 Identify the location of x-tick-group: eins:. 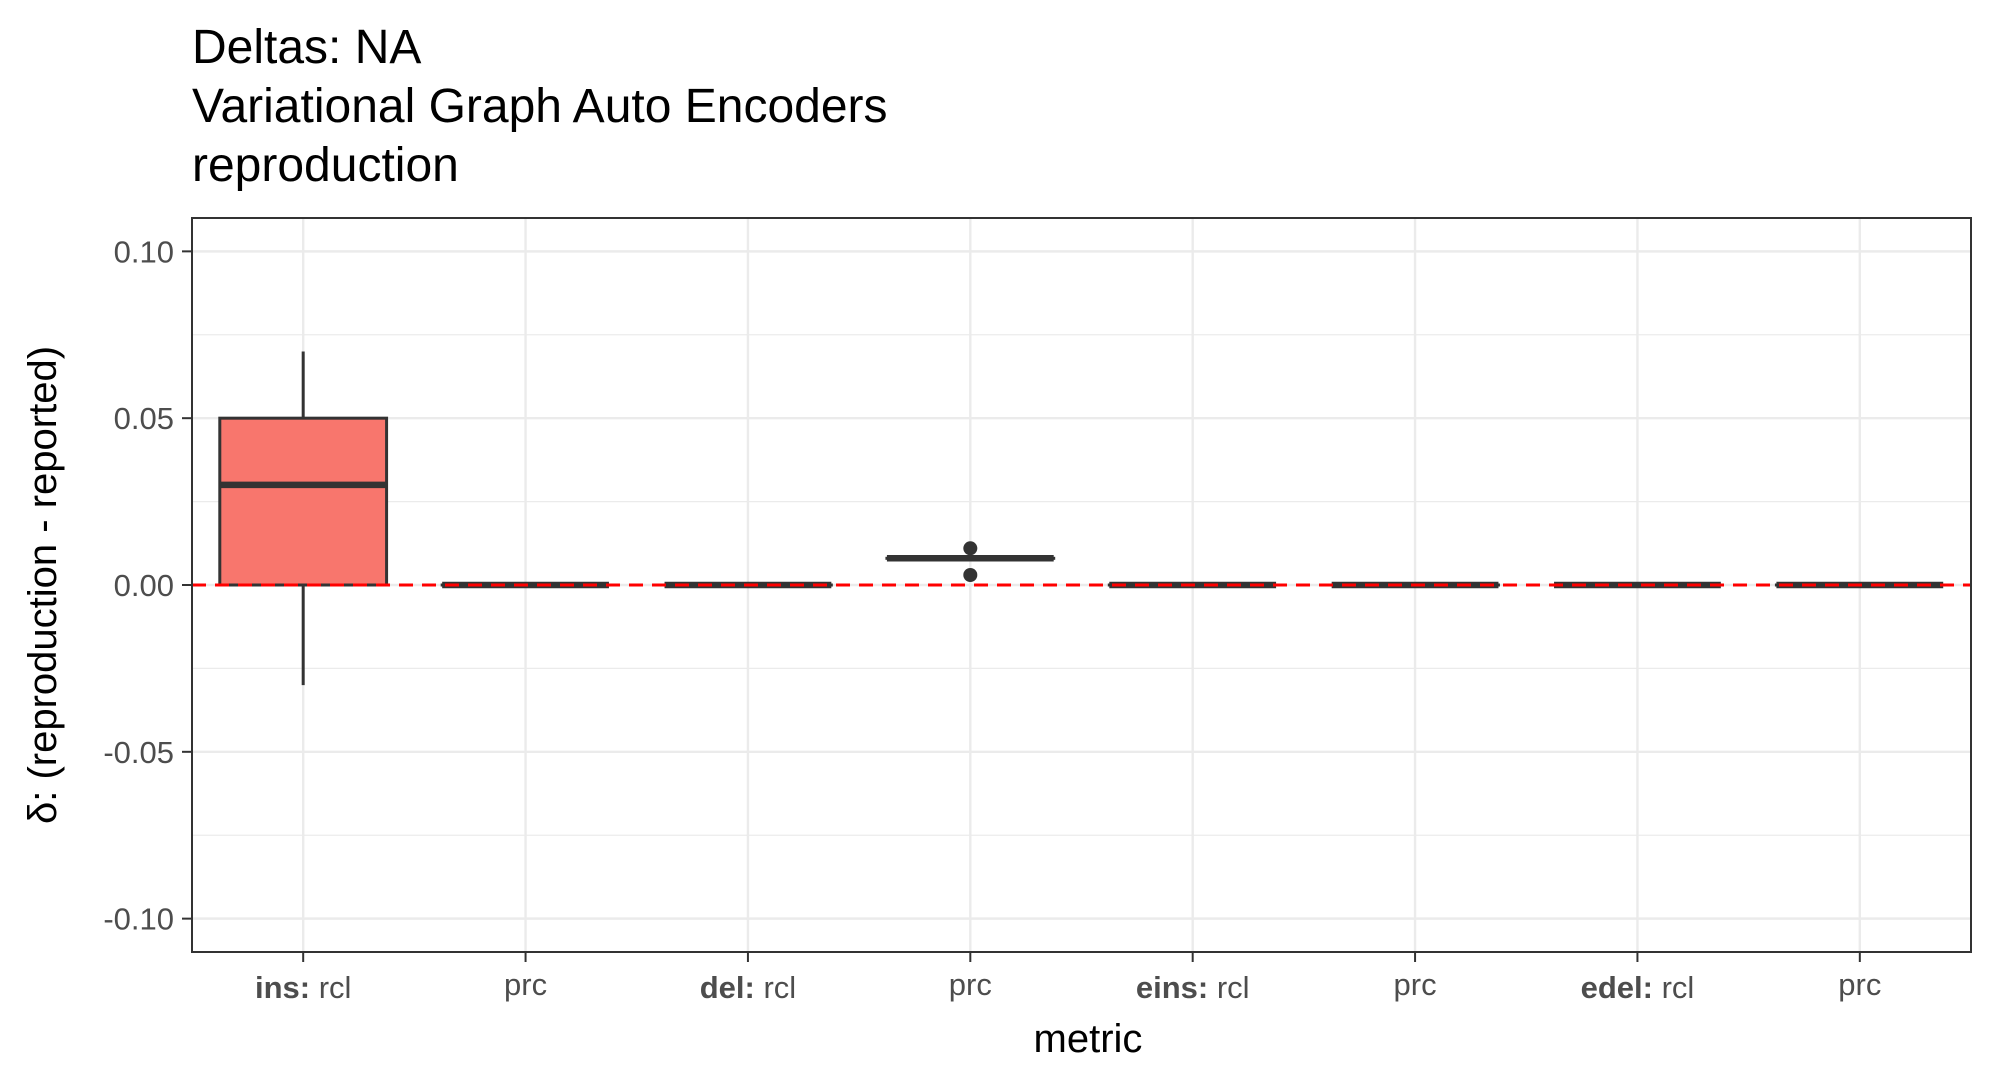
(1172, 987).